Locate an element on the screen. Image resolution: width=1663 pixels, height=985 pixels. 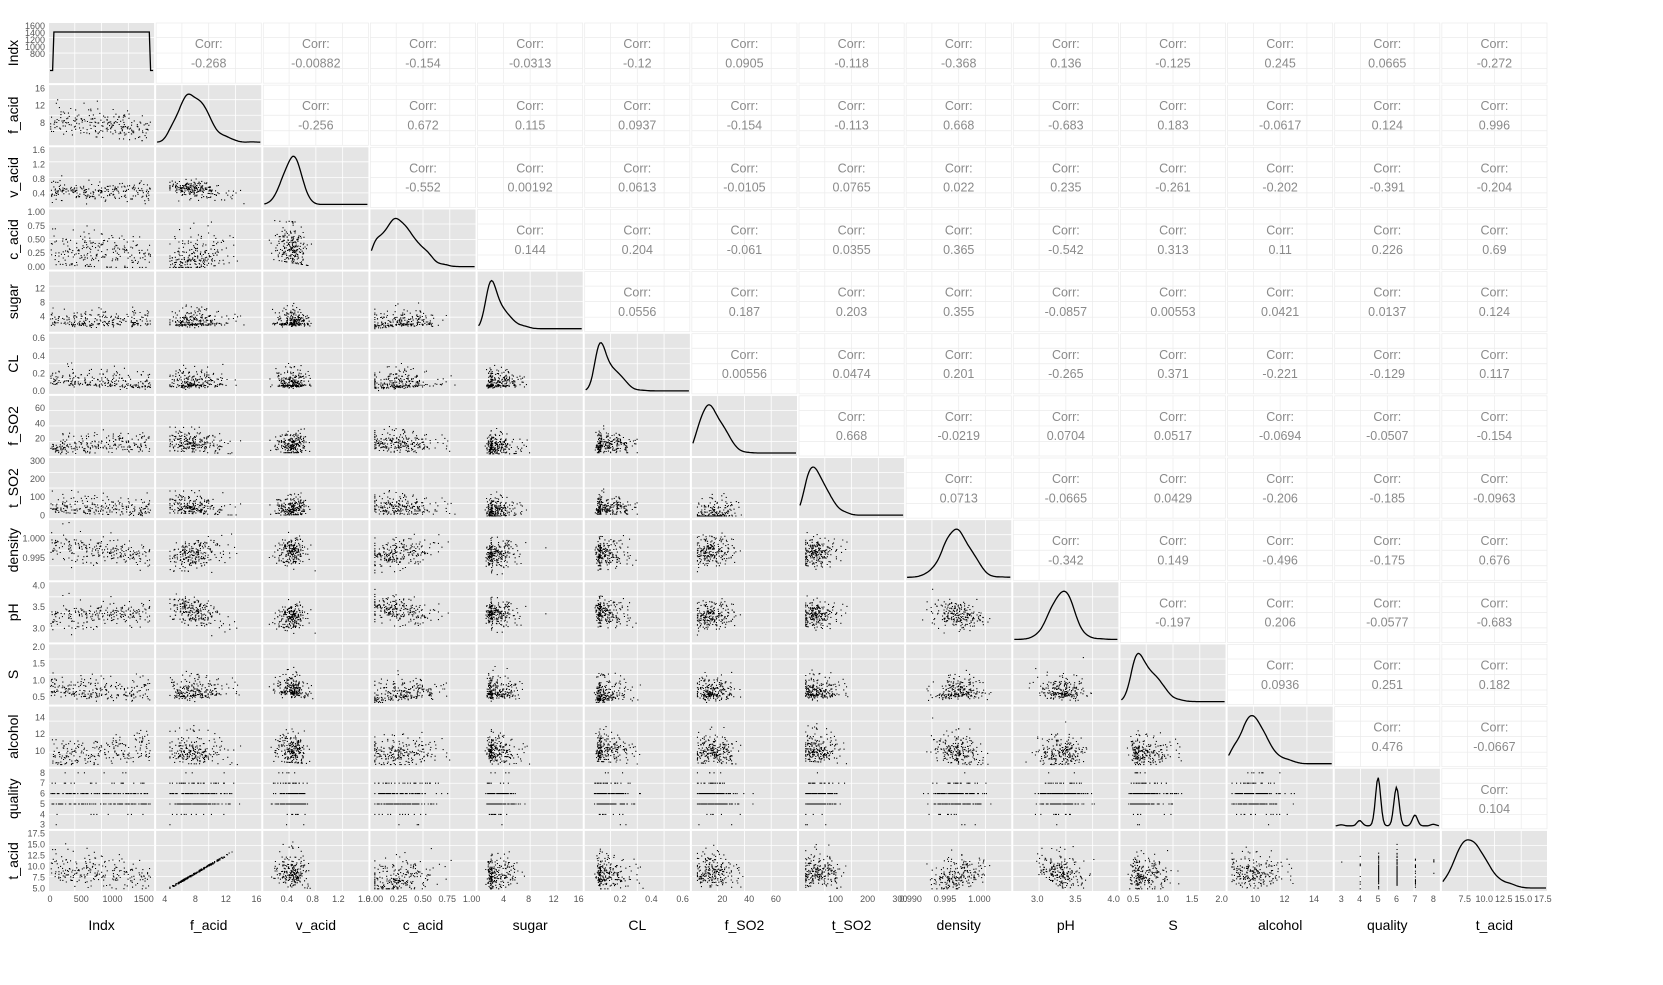
scatter-points-alcohol-t_SO2 is located at coordinates (826, 744).